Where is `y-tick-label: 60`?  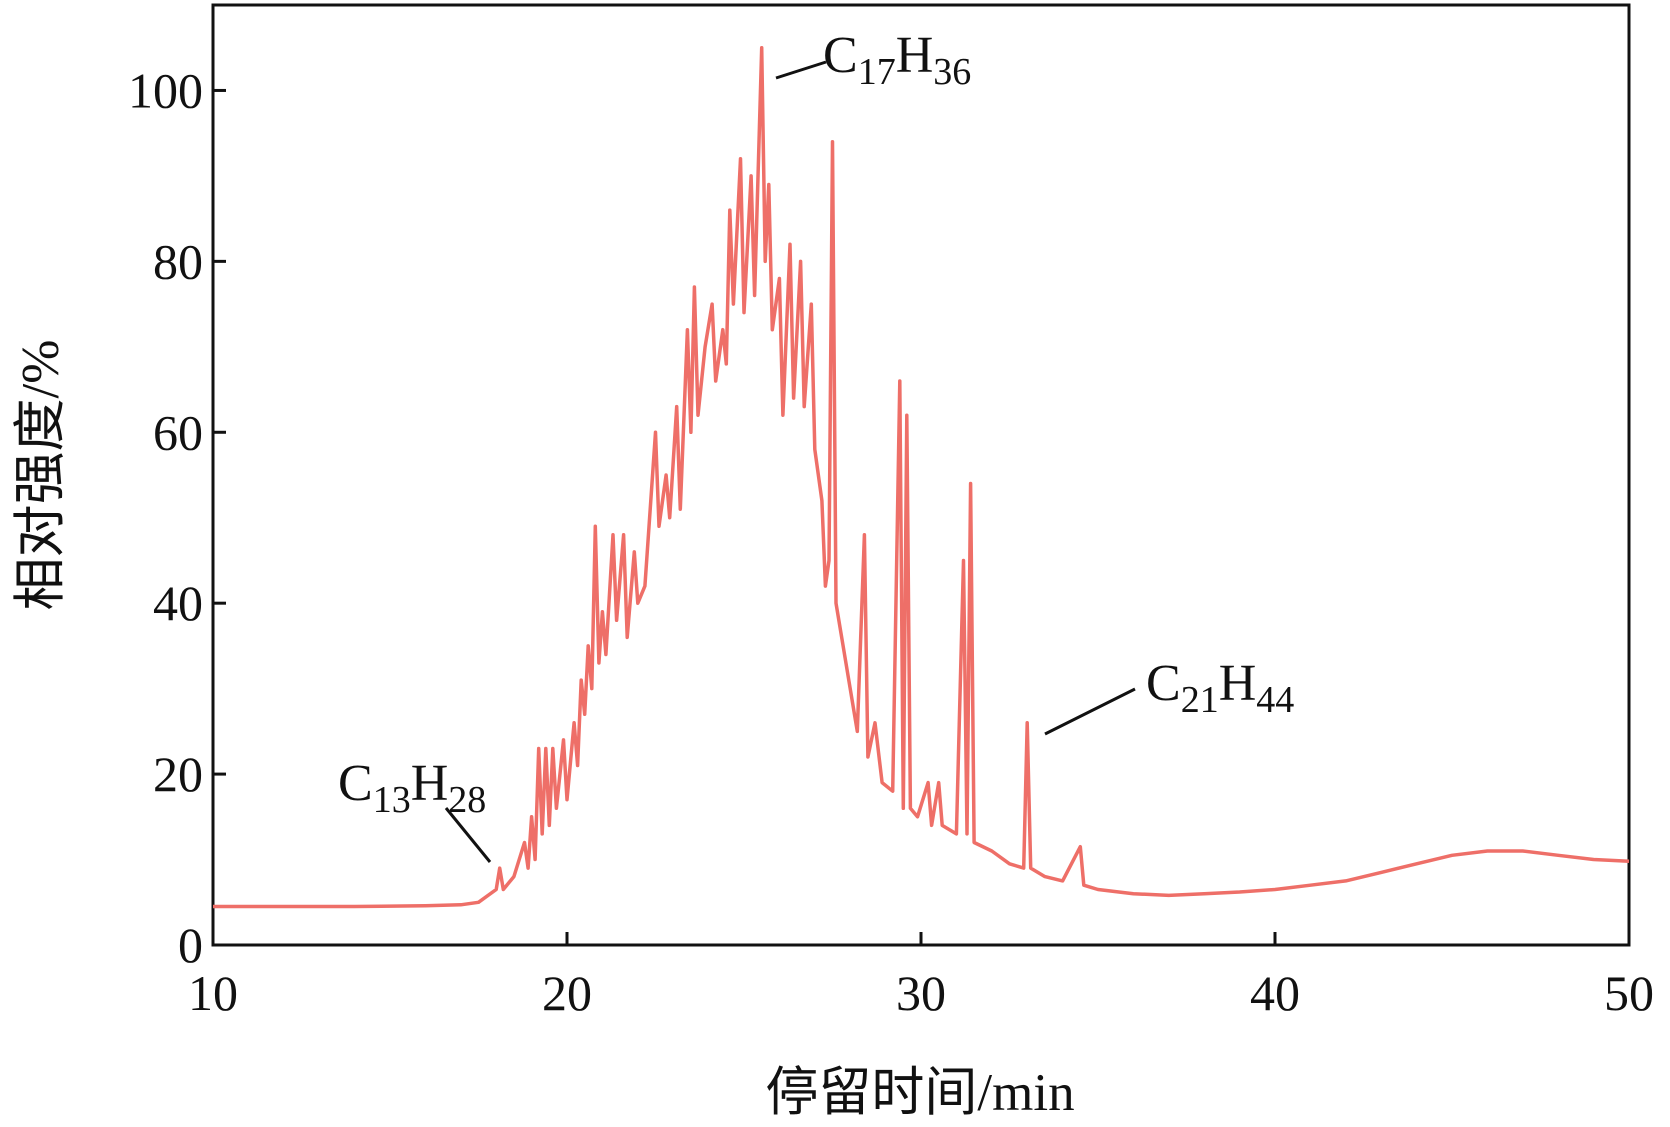
y-tick-label: 60 is located at coordinates (178, 432).